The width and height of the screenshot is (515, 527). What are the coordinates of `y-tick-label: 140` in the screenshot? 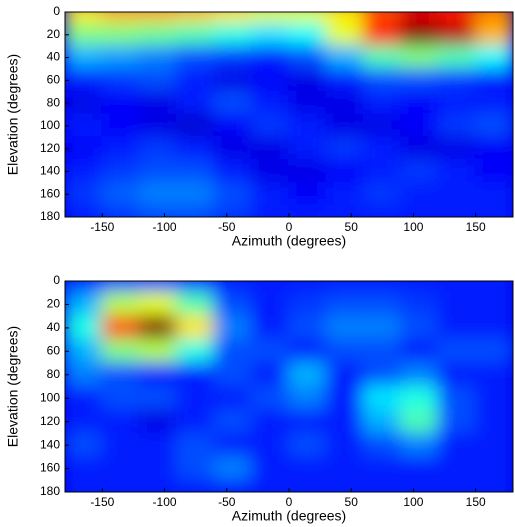 It's located at (50, 171).